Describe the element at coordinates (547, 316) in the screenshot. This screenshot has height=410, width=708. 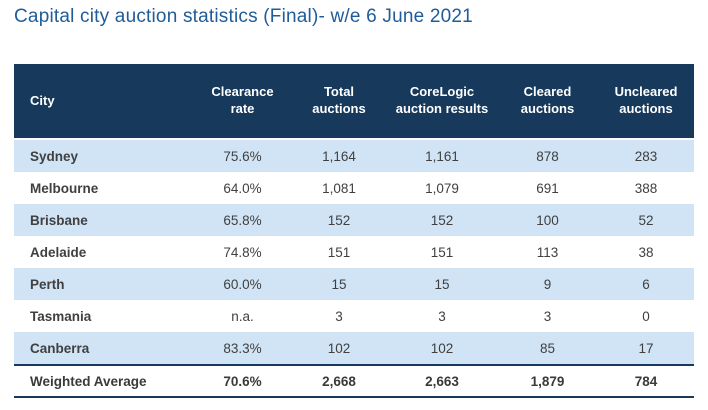
I see `value-cell-cleared-auctions: 3` at that location.